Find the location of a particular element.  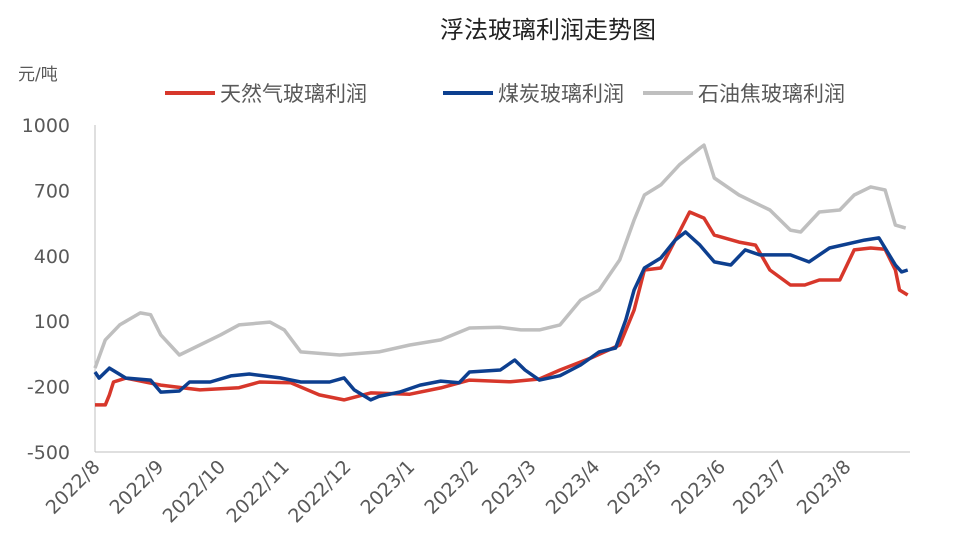

legend-label: 石油焦玻璃利润 is located at coordinates (771, 94).